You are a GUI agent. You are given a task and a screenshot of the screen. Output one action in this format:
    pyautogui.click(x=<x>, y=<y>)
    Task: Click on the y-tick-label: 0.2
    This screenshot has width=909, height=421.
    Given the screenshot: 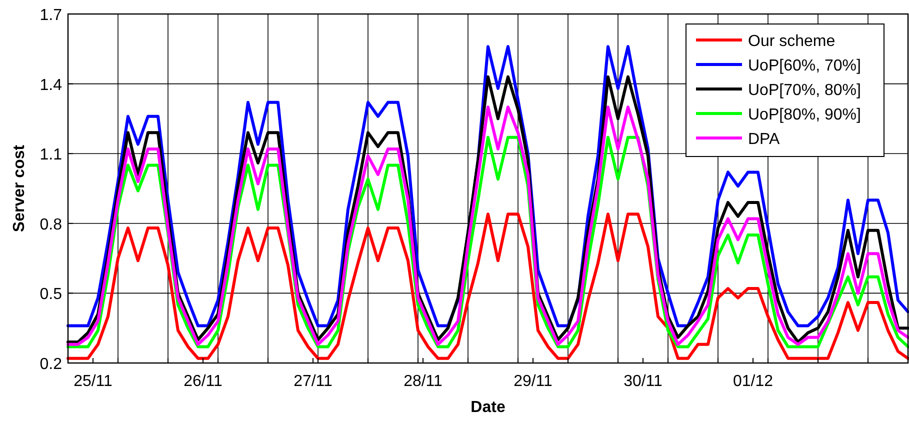 What is the action you would take?
    pyautogui.click(x=51, y=364)
    